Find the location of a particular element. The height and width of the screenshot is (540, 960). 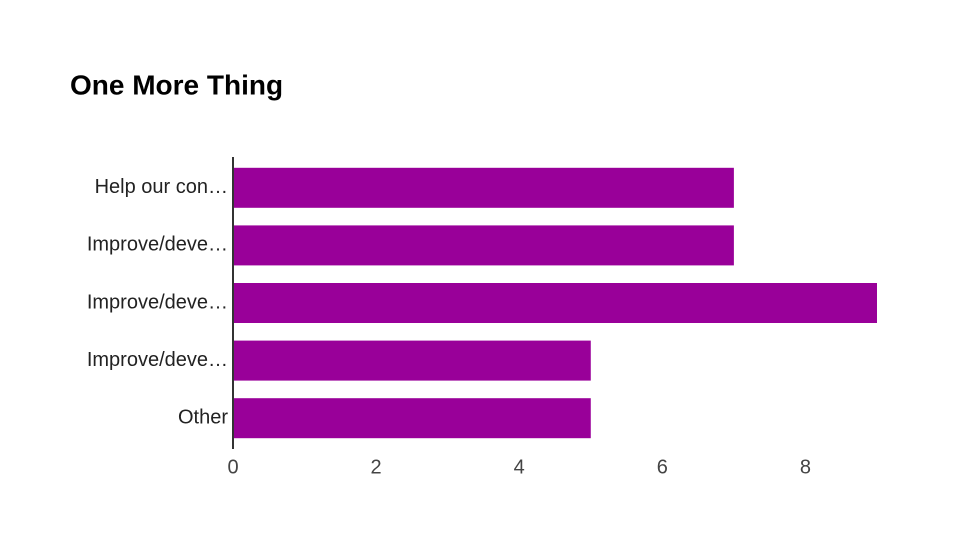

x-tick-label: 2 is located at coordinates (376, 467).